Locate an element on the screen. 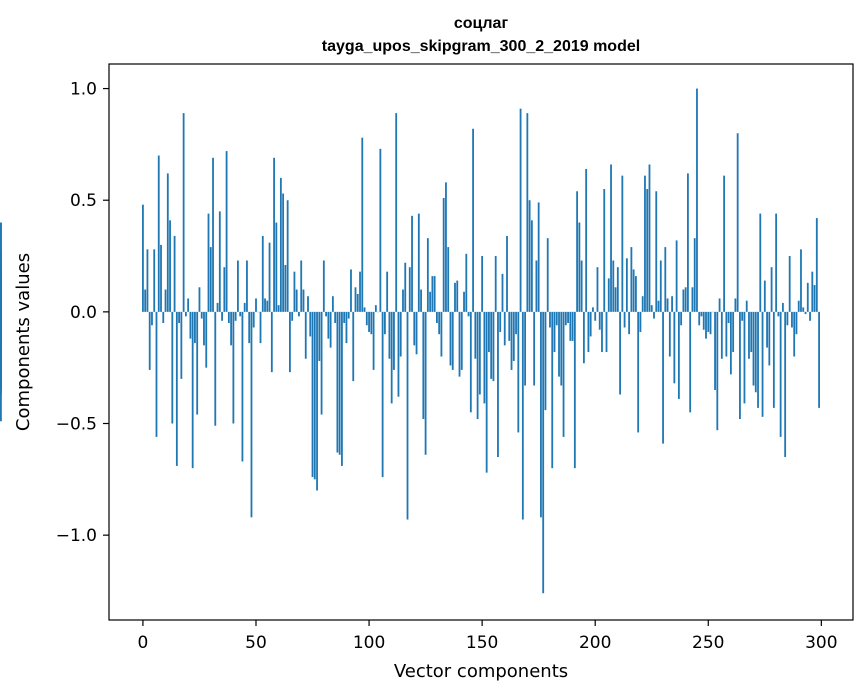  x-axis: 0 50 100 150 200 250 300 is located at coordinates (488, 636).